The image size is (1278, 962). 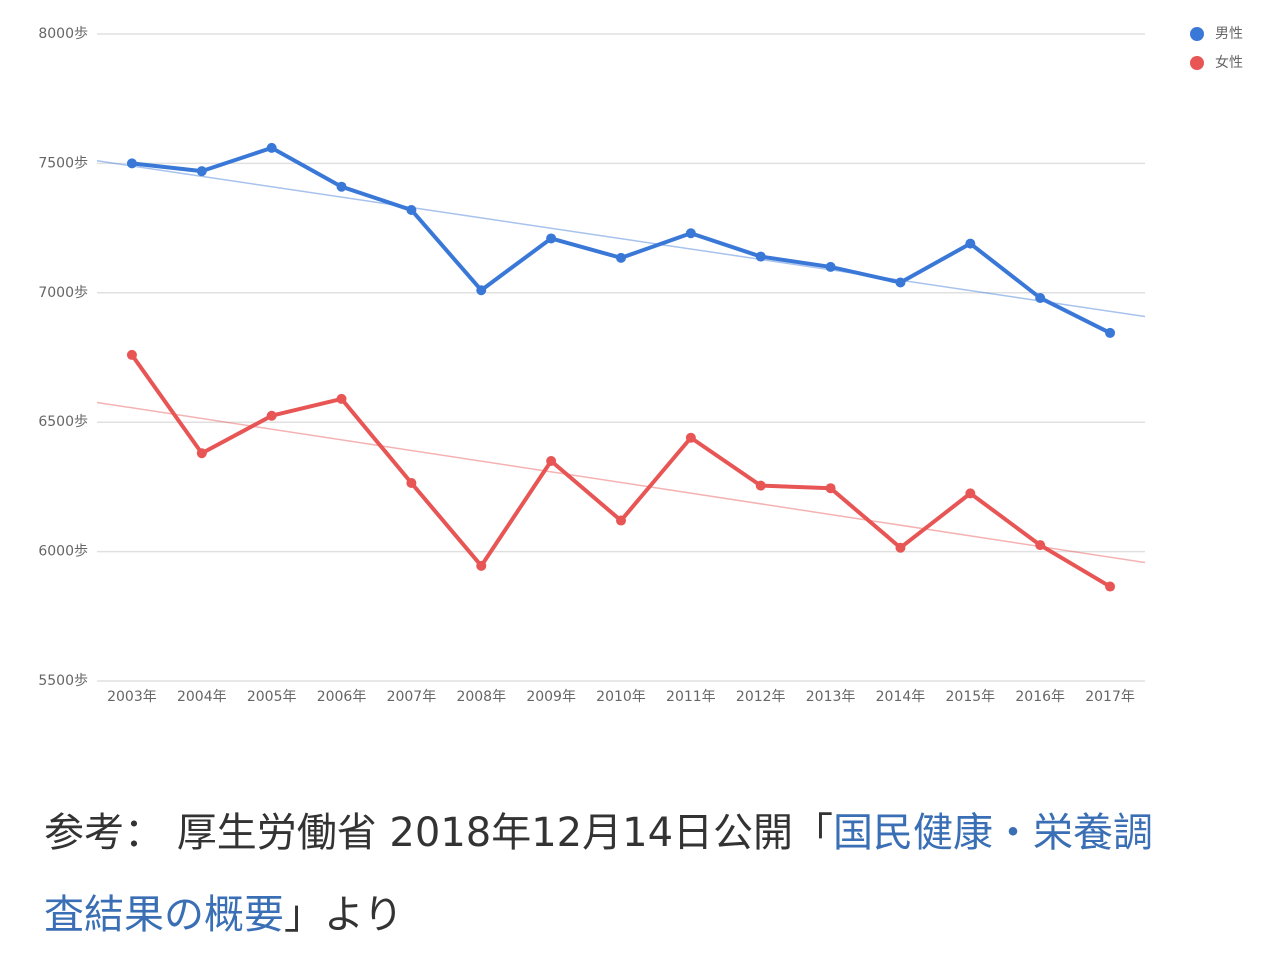 What do you see at coordinates (63, 552) in the screenshot?
I see `y-tick-label: 6000歩` at bounding box center [63, 552].